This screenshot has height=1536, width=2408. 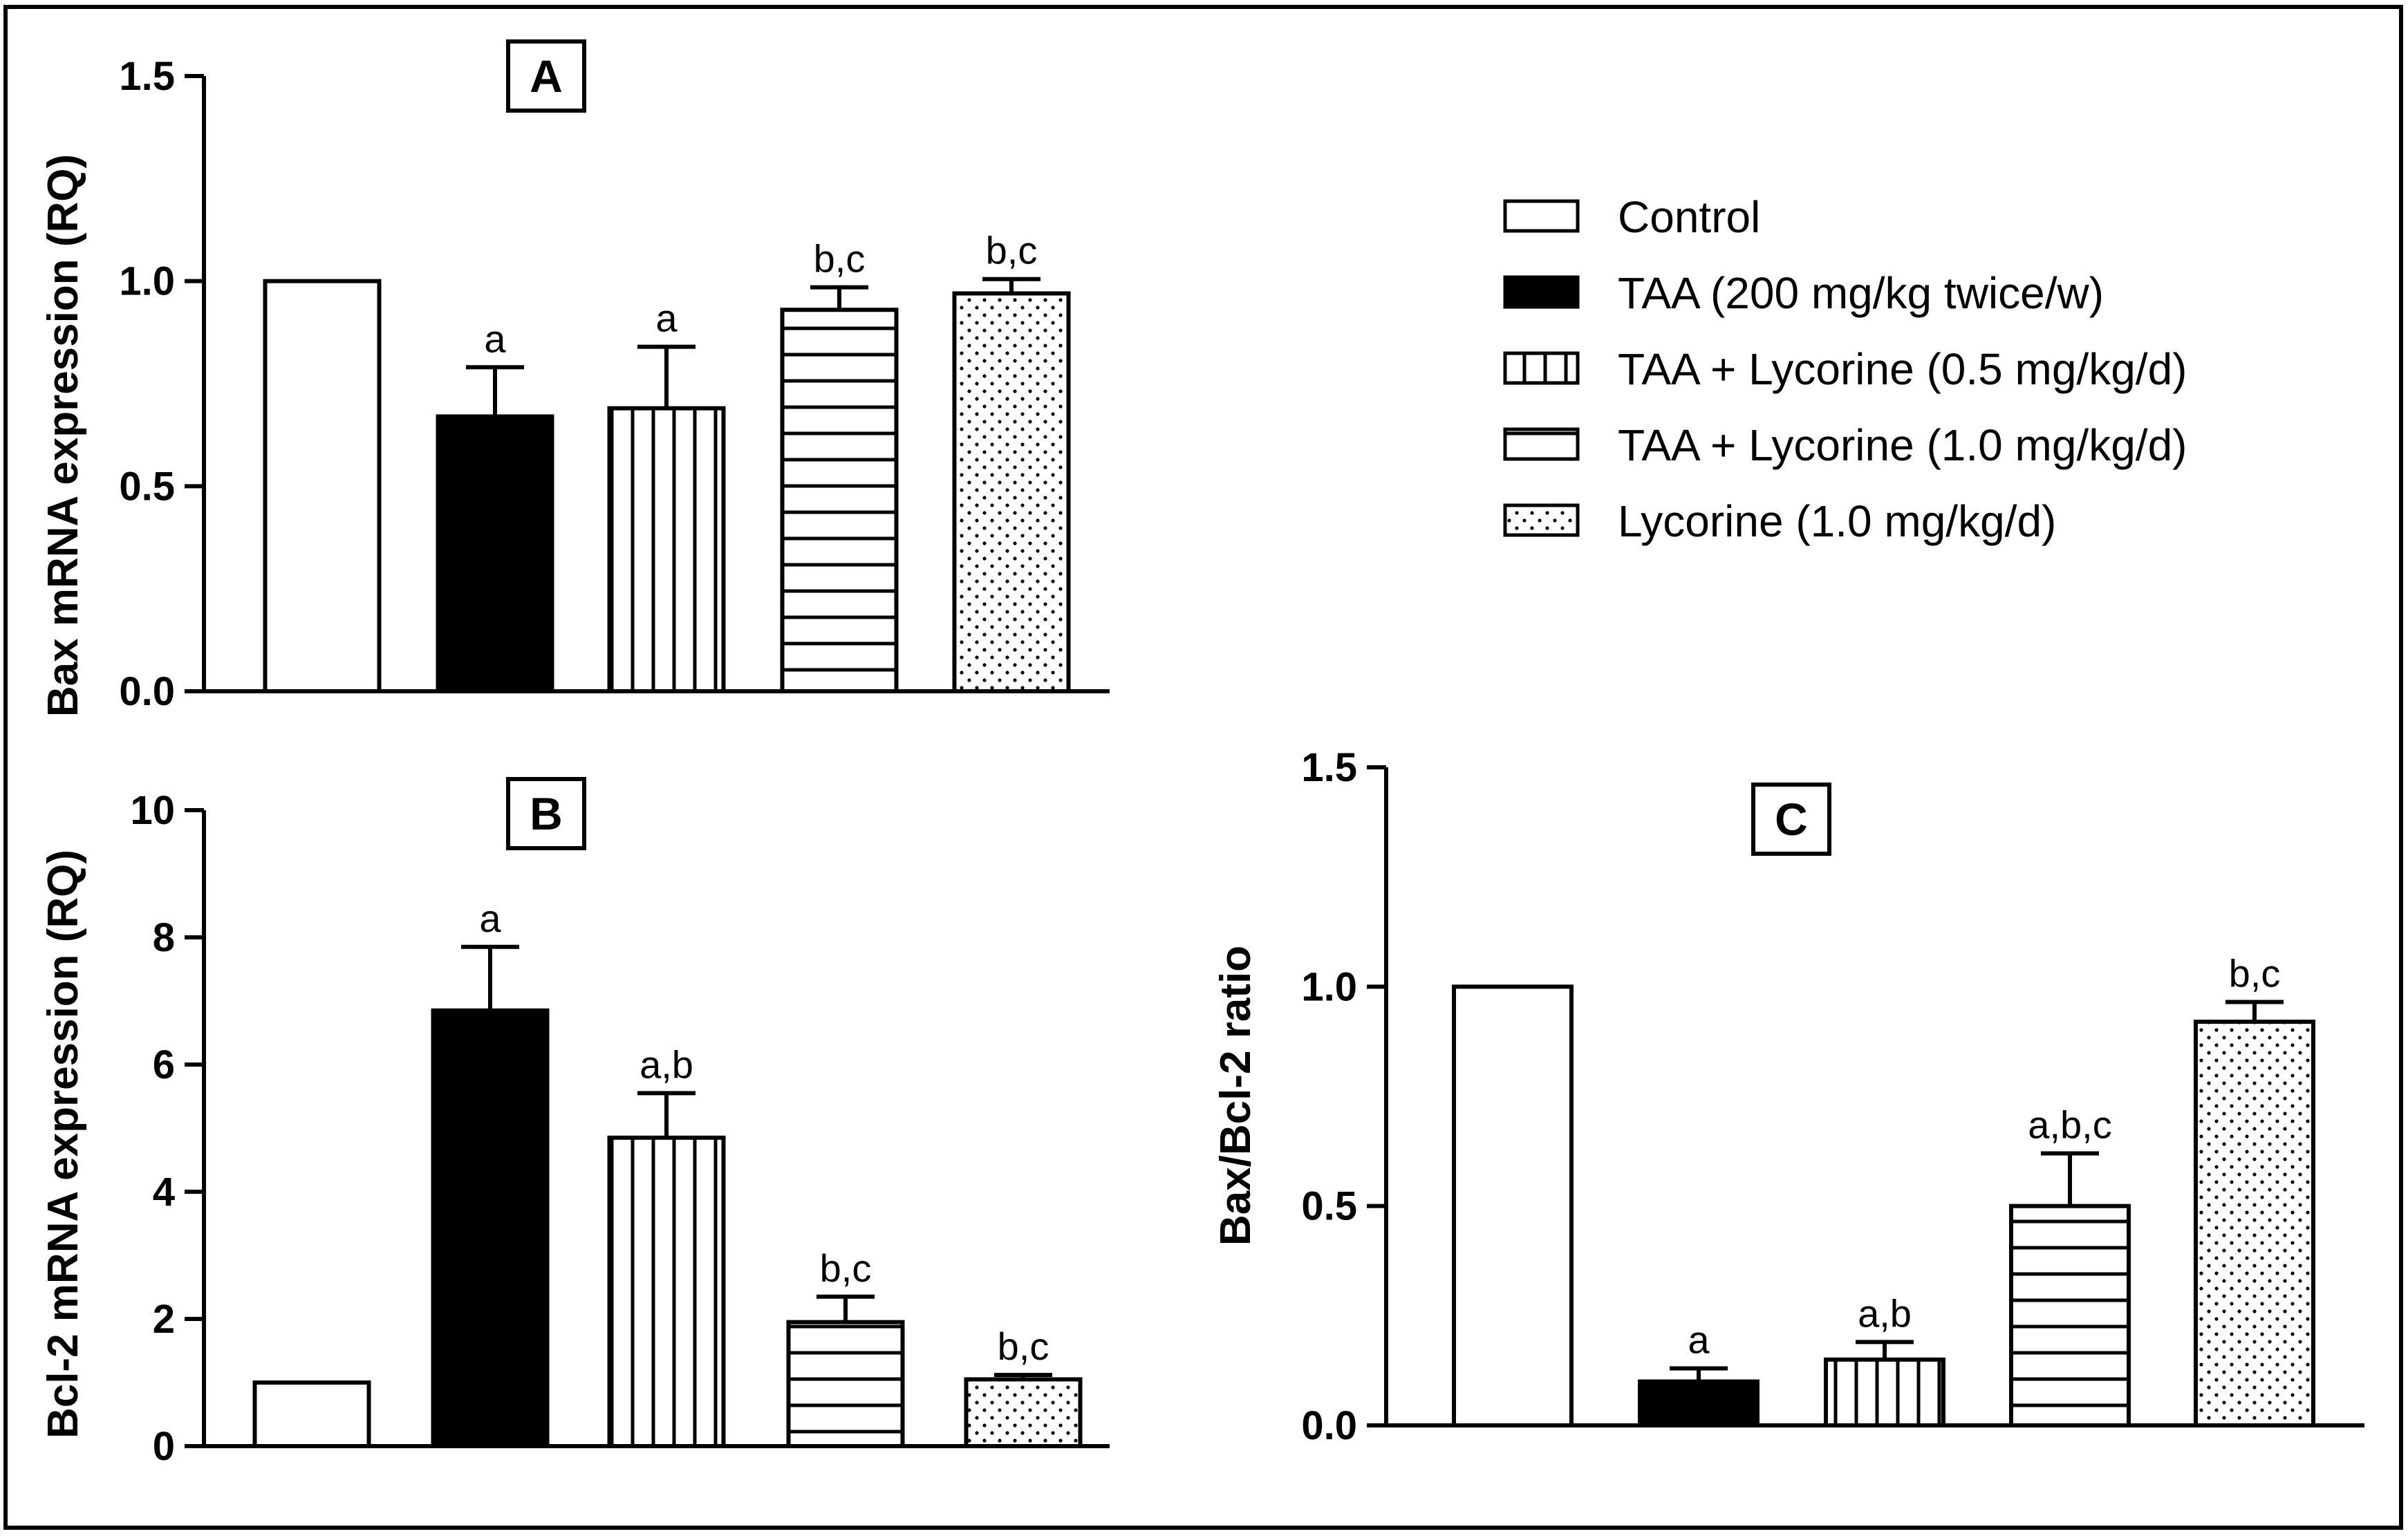 I want to click on panel-c-significance-label: a, so click(x=1699, y=1339).